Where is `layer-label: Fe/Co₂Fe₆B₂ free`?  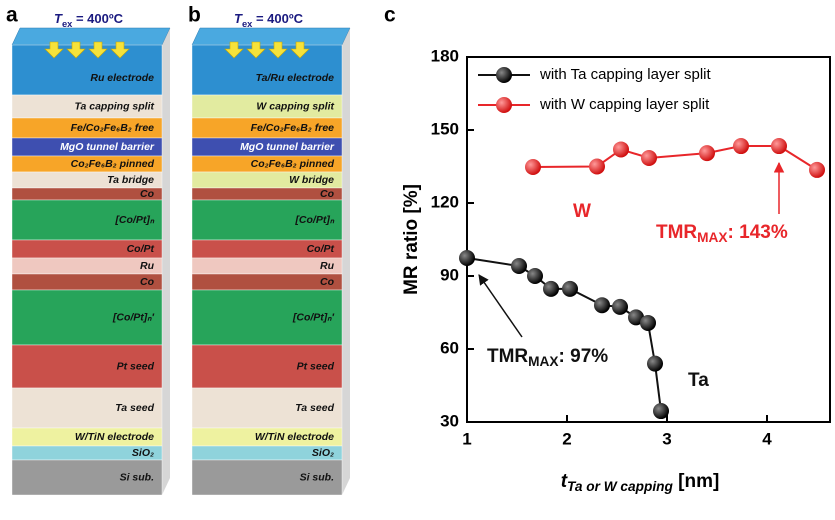
layer-label: Fe/Co₂Fe₆B₂ free is located at coordinates (293, 128).